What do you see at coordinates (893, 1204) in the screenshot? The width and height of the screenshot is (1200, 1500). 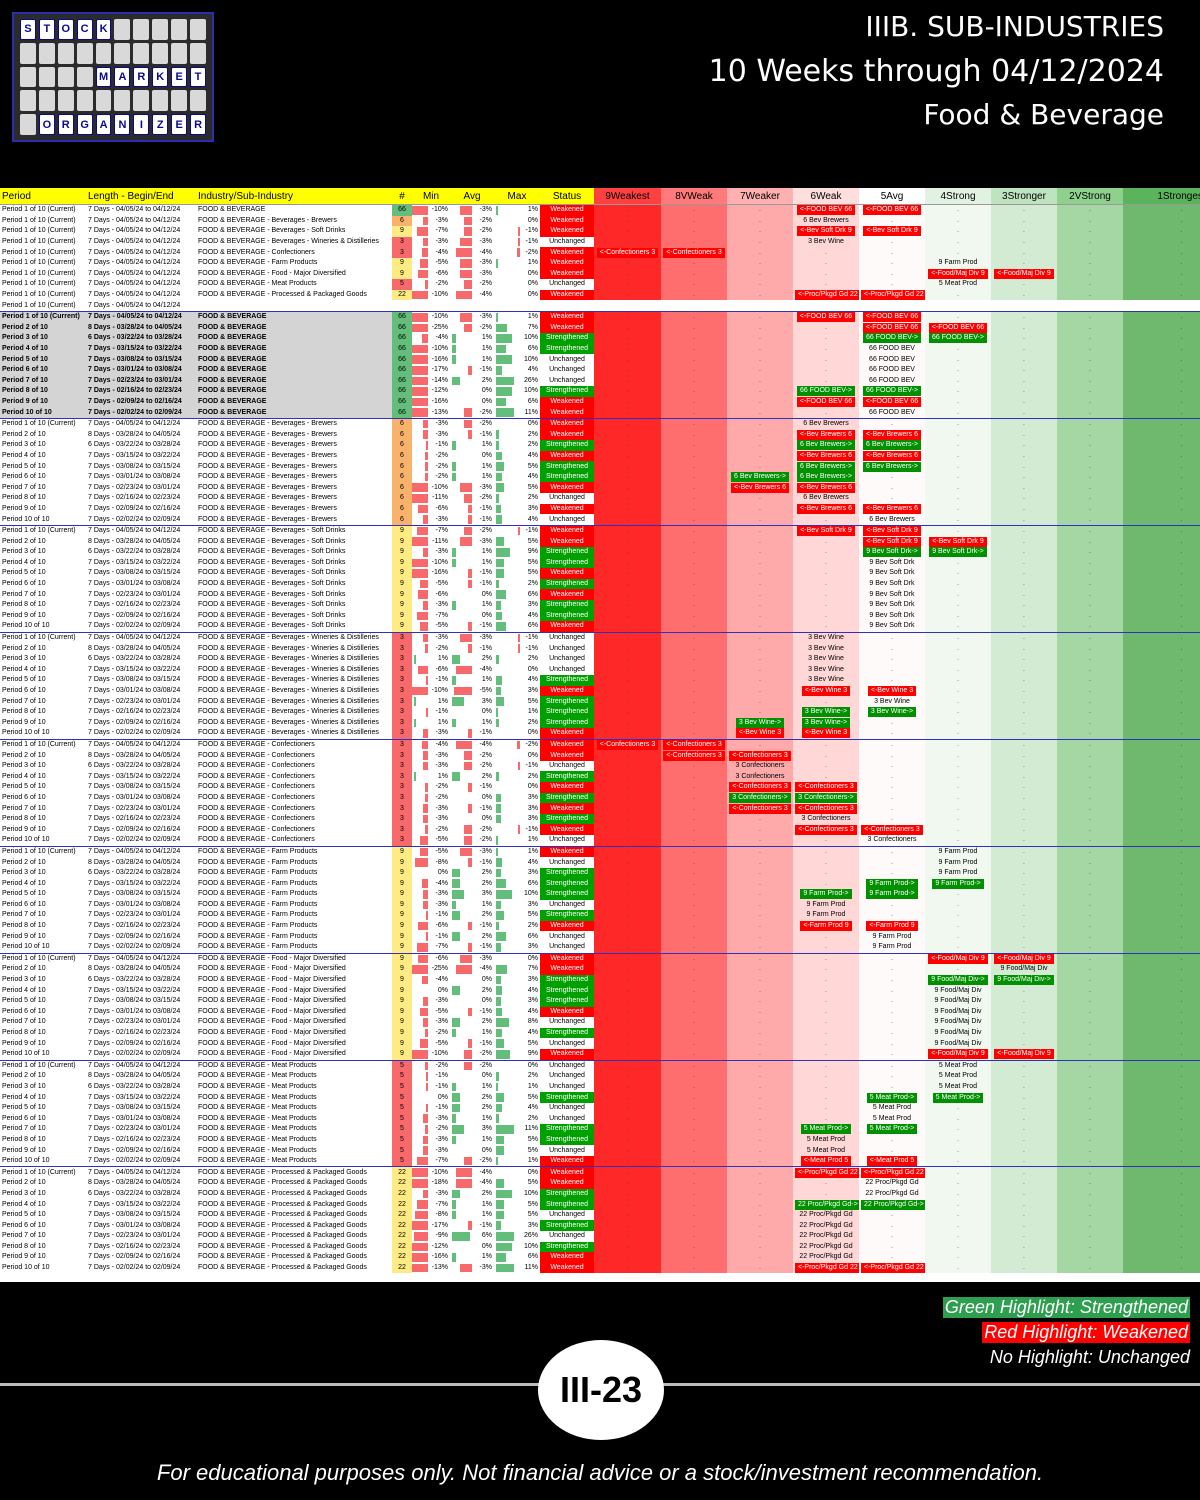 I see `position-tag: 22 Proc/Pkgd Gd->` at bounding box center [893, 1204].